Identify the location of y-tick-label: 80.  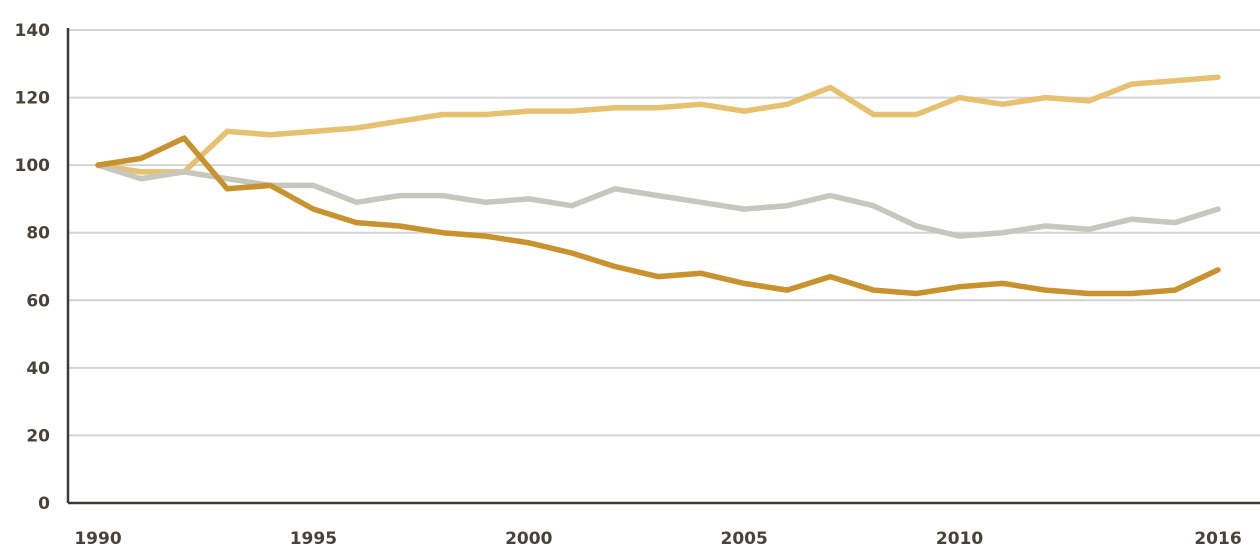
(38, 234).